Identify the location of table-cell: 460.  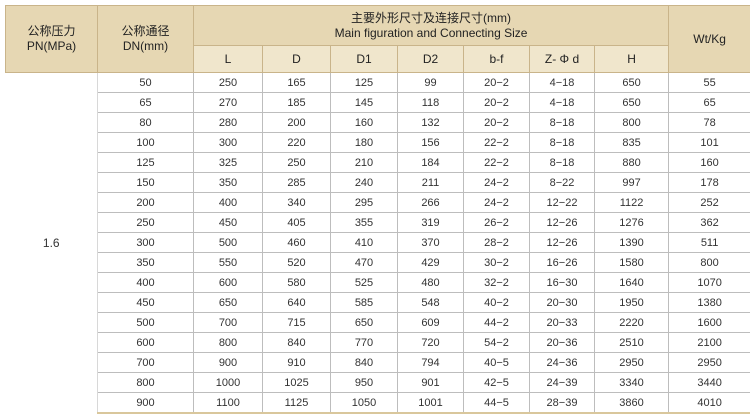
(296, 242).